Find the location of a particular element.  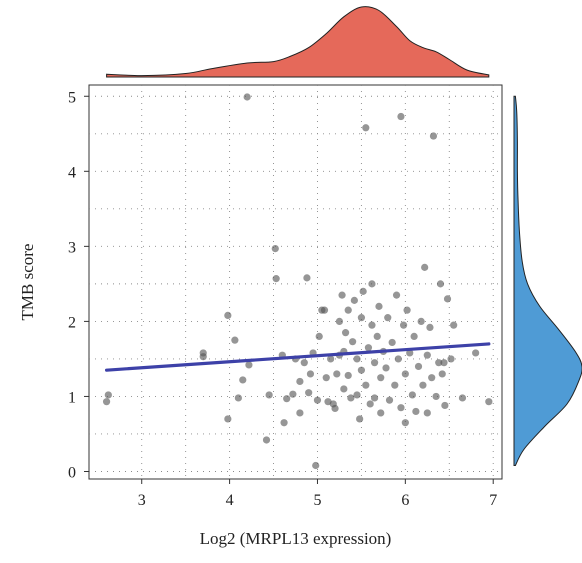

y-tick-label: 0 is located at coordinates (72, 472).